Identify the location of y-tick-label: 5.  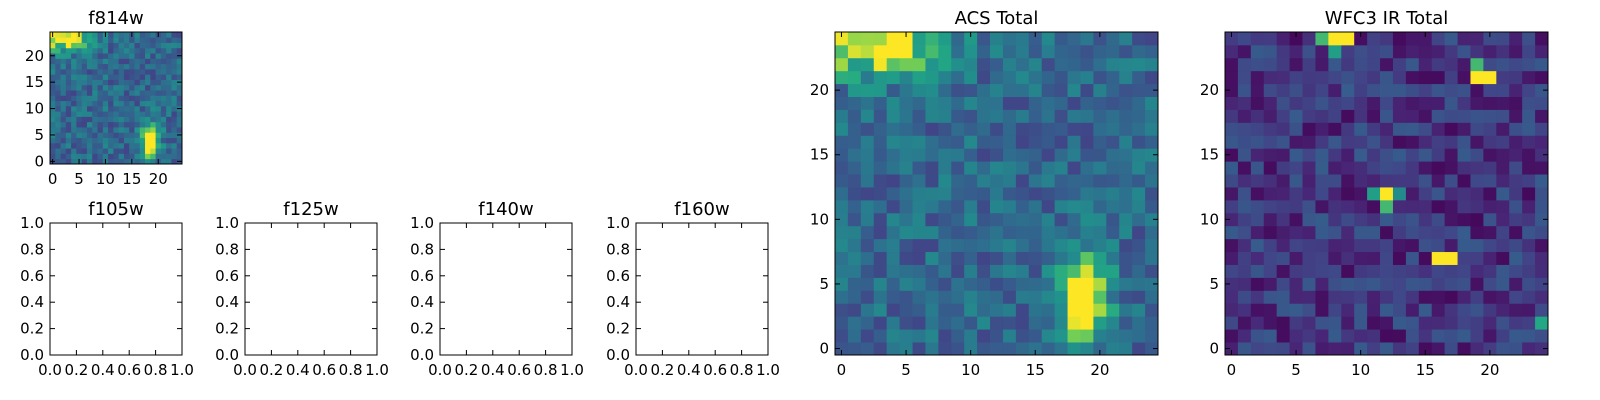
(824, 284).